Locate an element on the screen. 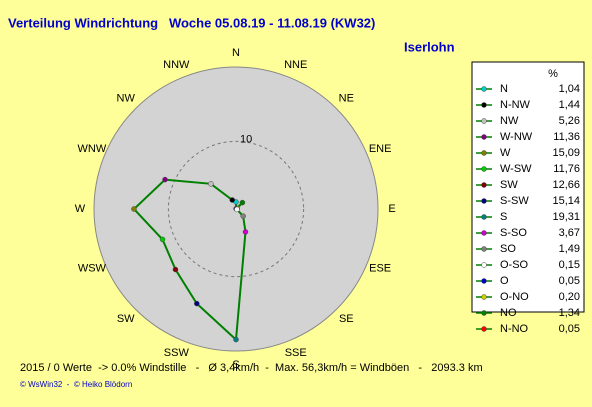 This screenshot has width=592, height=407. axis-label: NNW is located at coordinates (176, 65).